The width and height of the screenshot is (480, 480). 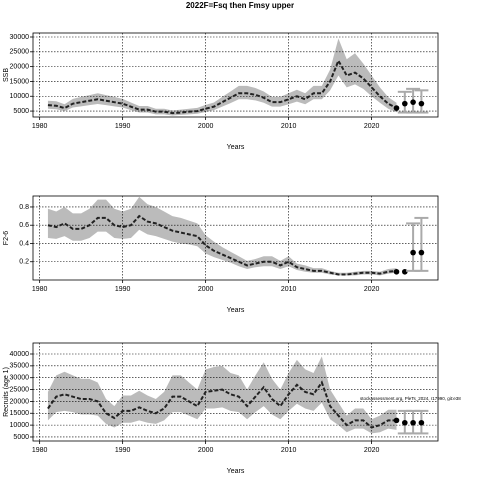 I want to click on y-tick-label: 0.8, so click(x=24, y=207).